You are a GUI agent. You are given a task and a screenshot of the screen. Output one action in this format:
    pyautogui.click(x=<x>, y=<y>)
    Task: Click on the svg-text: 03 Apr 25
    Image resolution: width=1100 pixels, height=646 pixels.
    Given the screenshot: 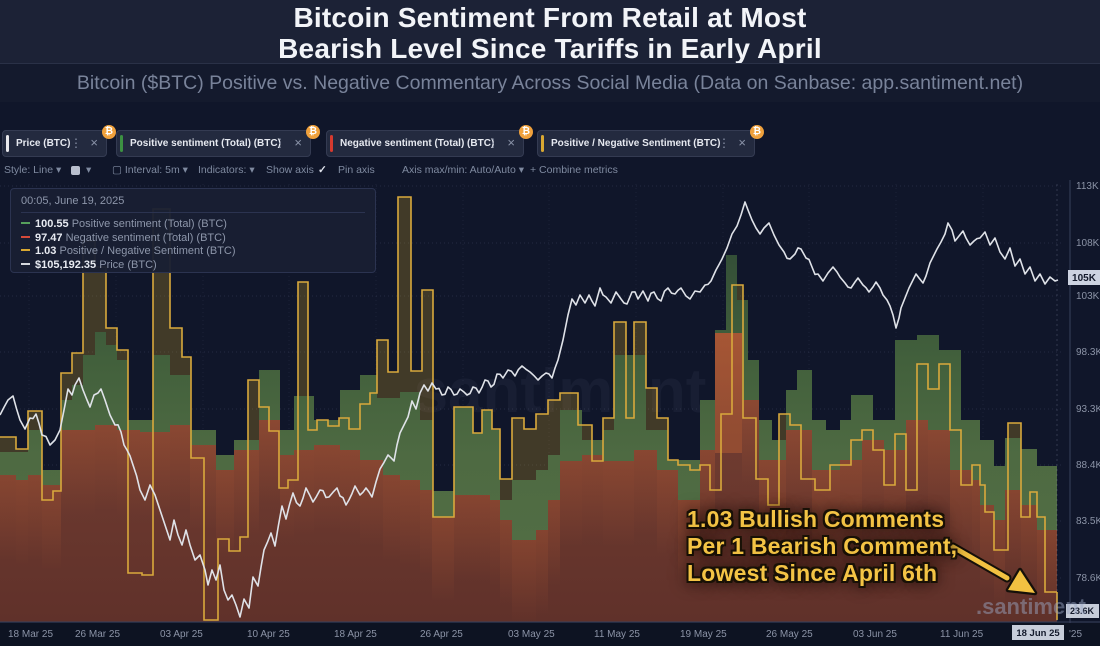 What is the action you would take?
    pyautogui.click(x=181, y=634)
    